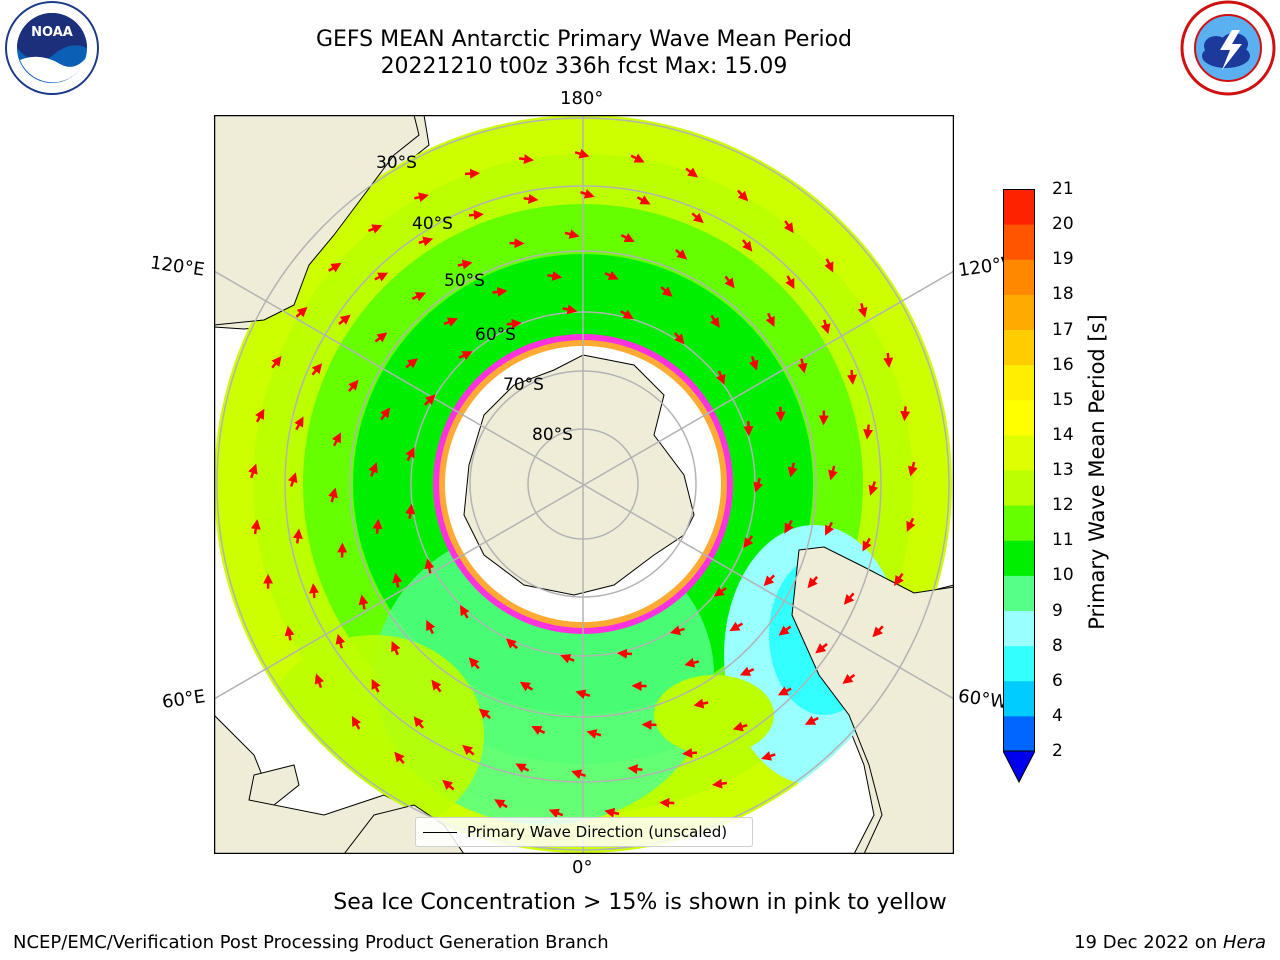 The width and height of the screenshot is (1280, 960). Describe the element at coordinates (1063, 540) in the screenshot. I see `colorbar-tick-label: 11` at that location.